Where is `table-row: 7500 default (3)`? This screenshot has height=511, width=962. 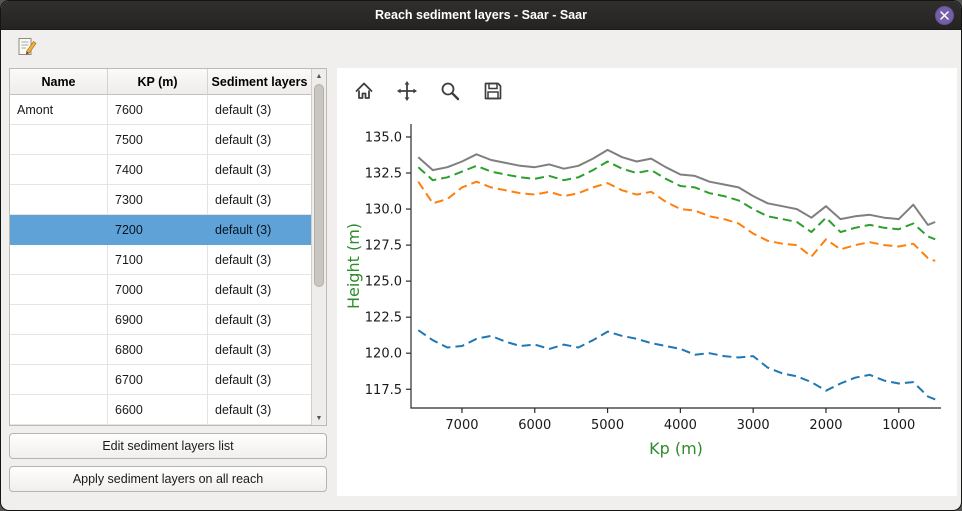 table-row: 7500 default (3) is located at coordinates (161, 140).